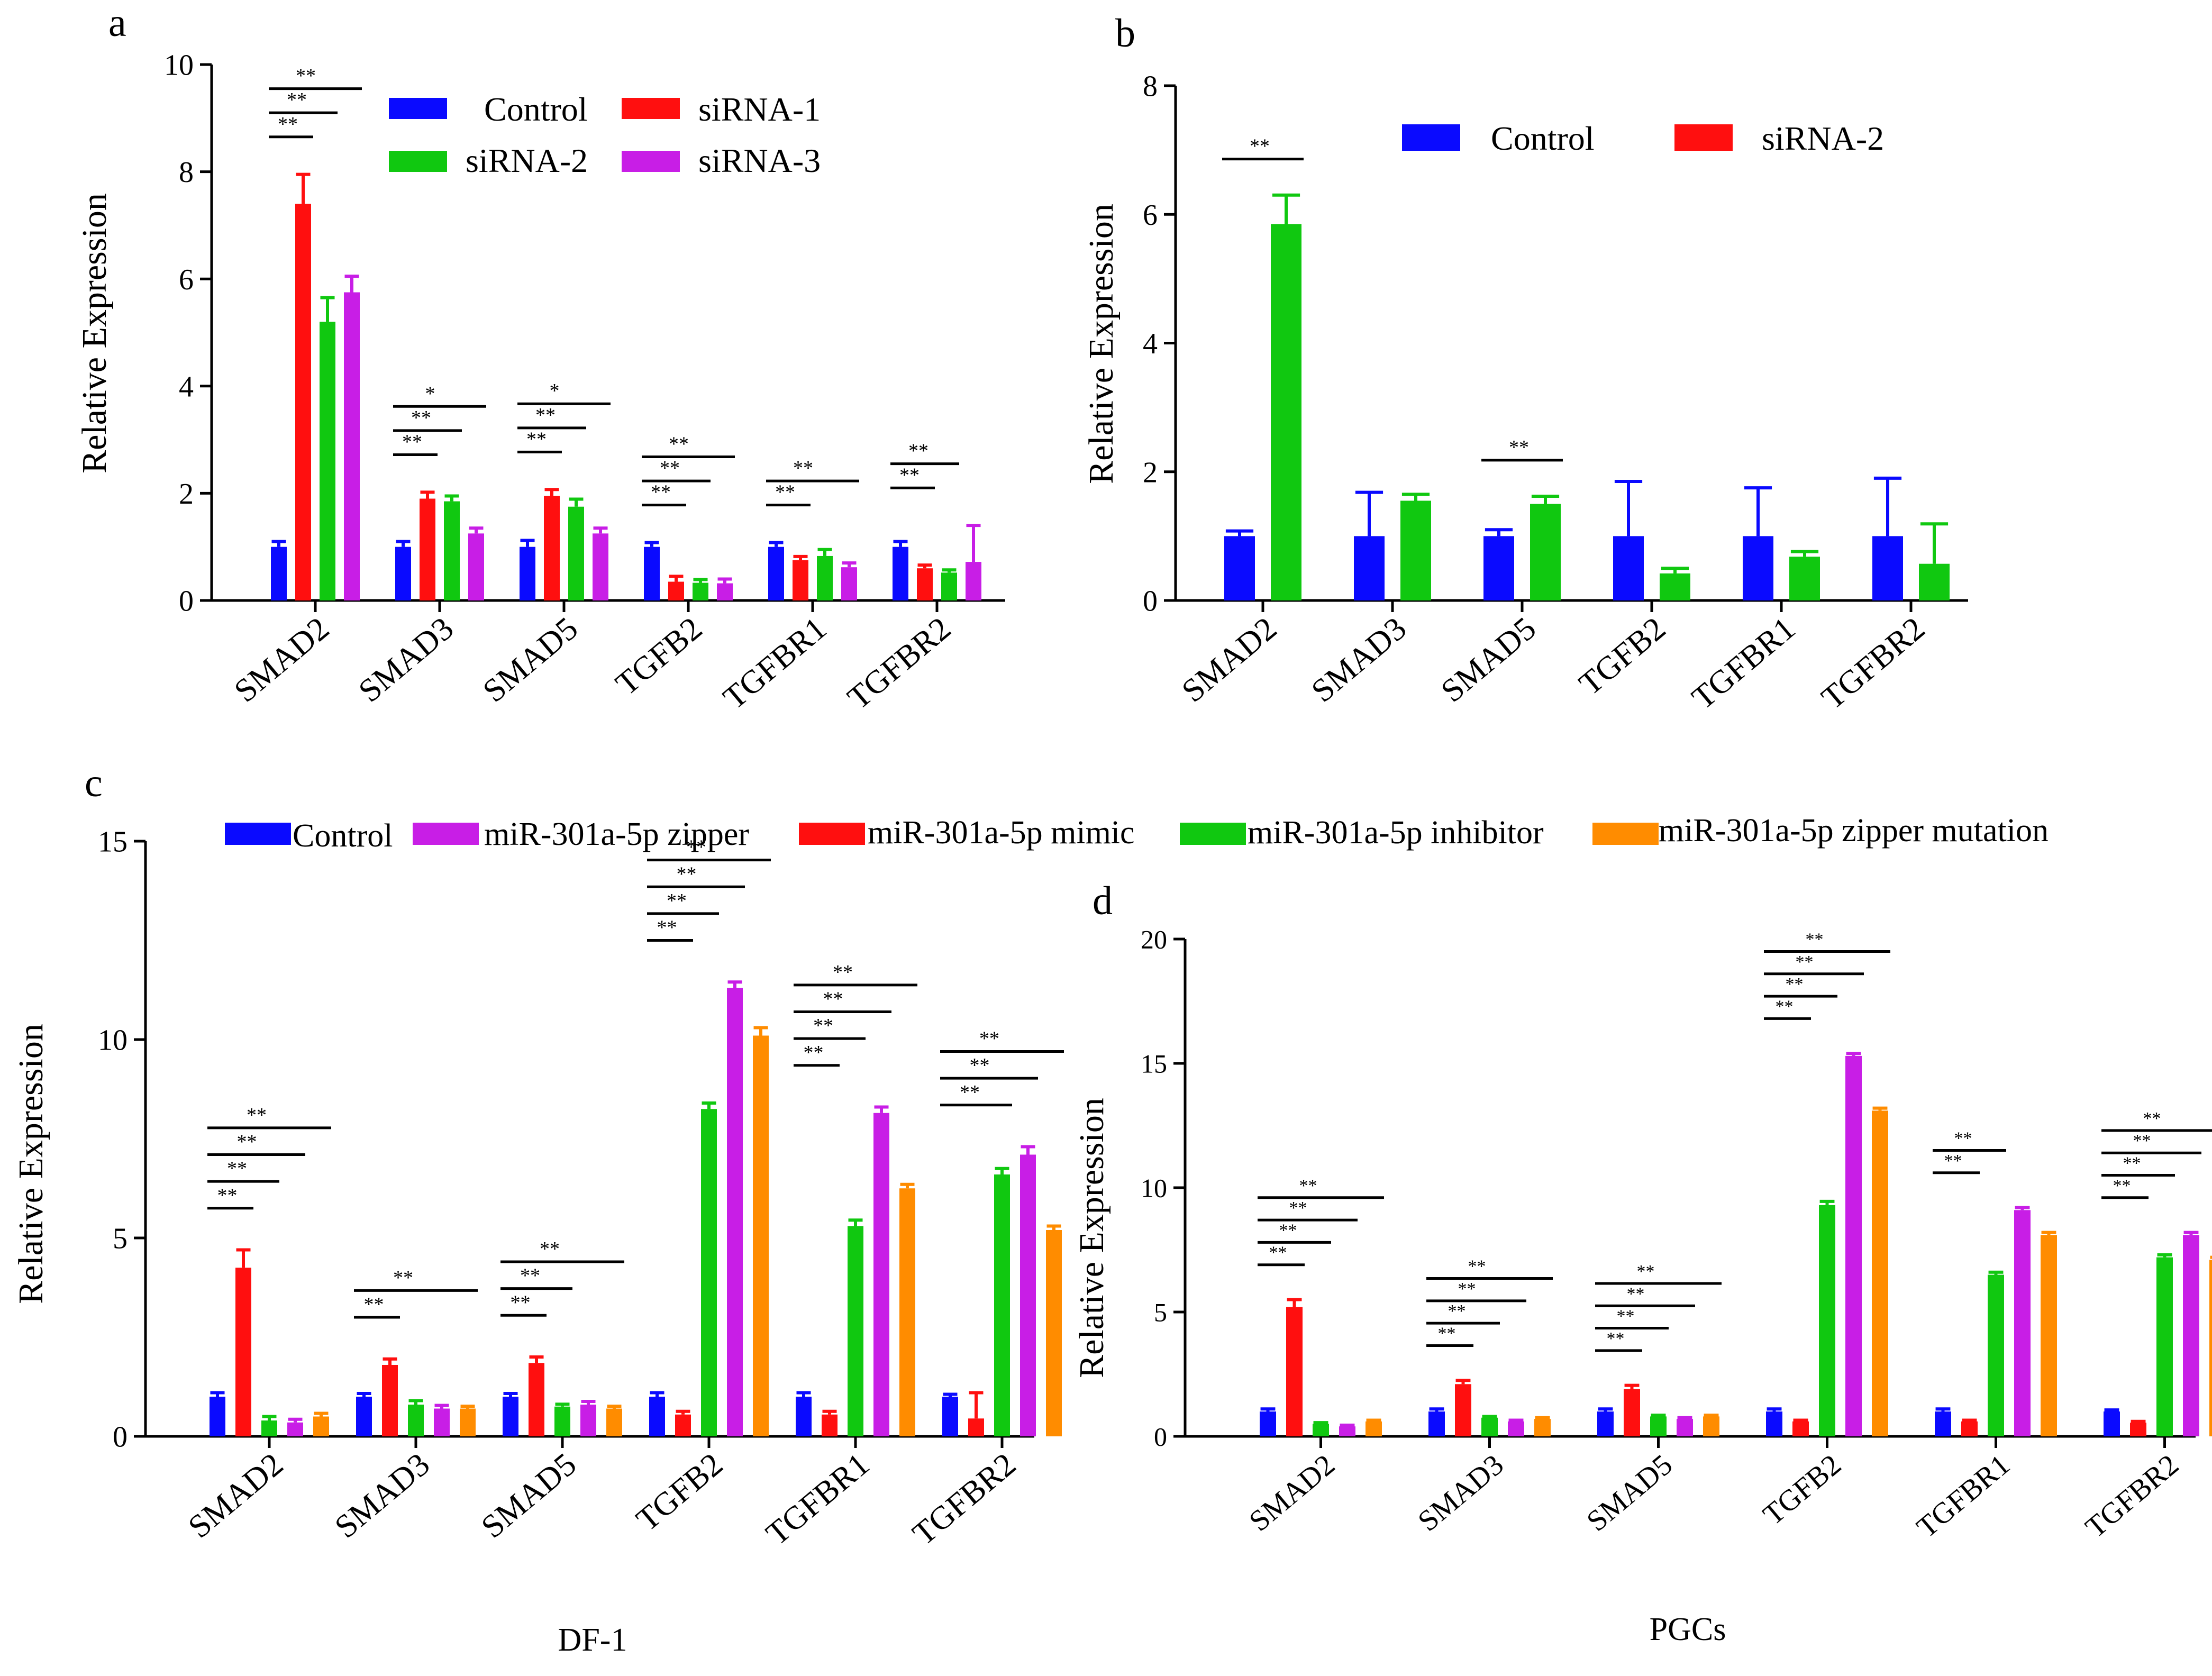  Describe the element at coordinates (1873, 664) in the screenshot. I see `panel-b-category-label: TGFBR2` at that location.